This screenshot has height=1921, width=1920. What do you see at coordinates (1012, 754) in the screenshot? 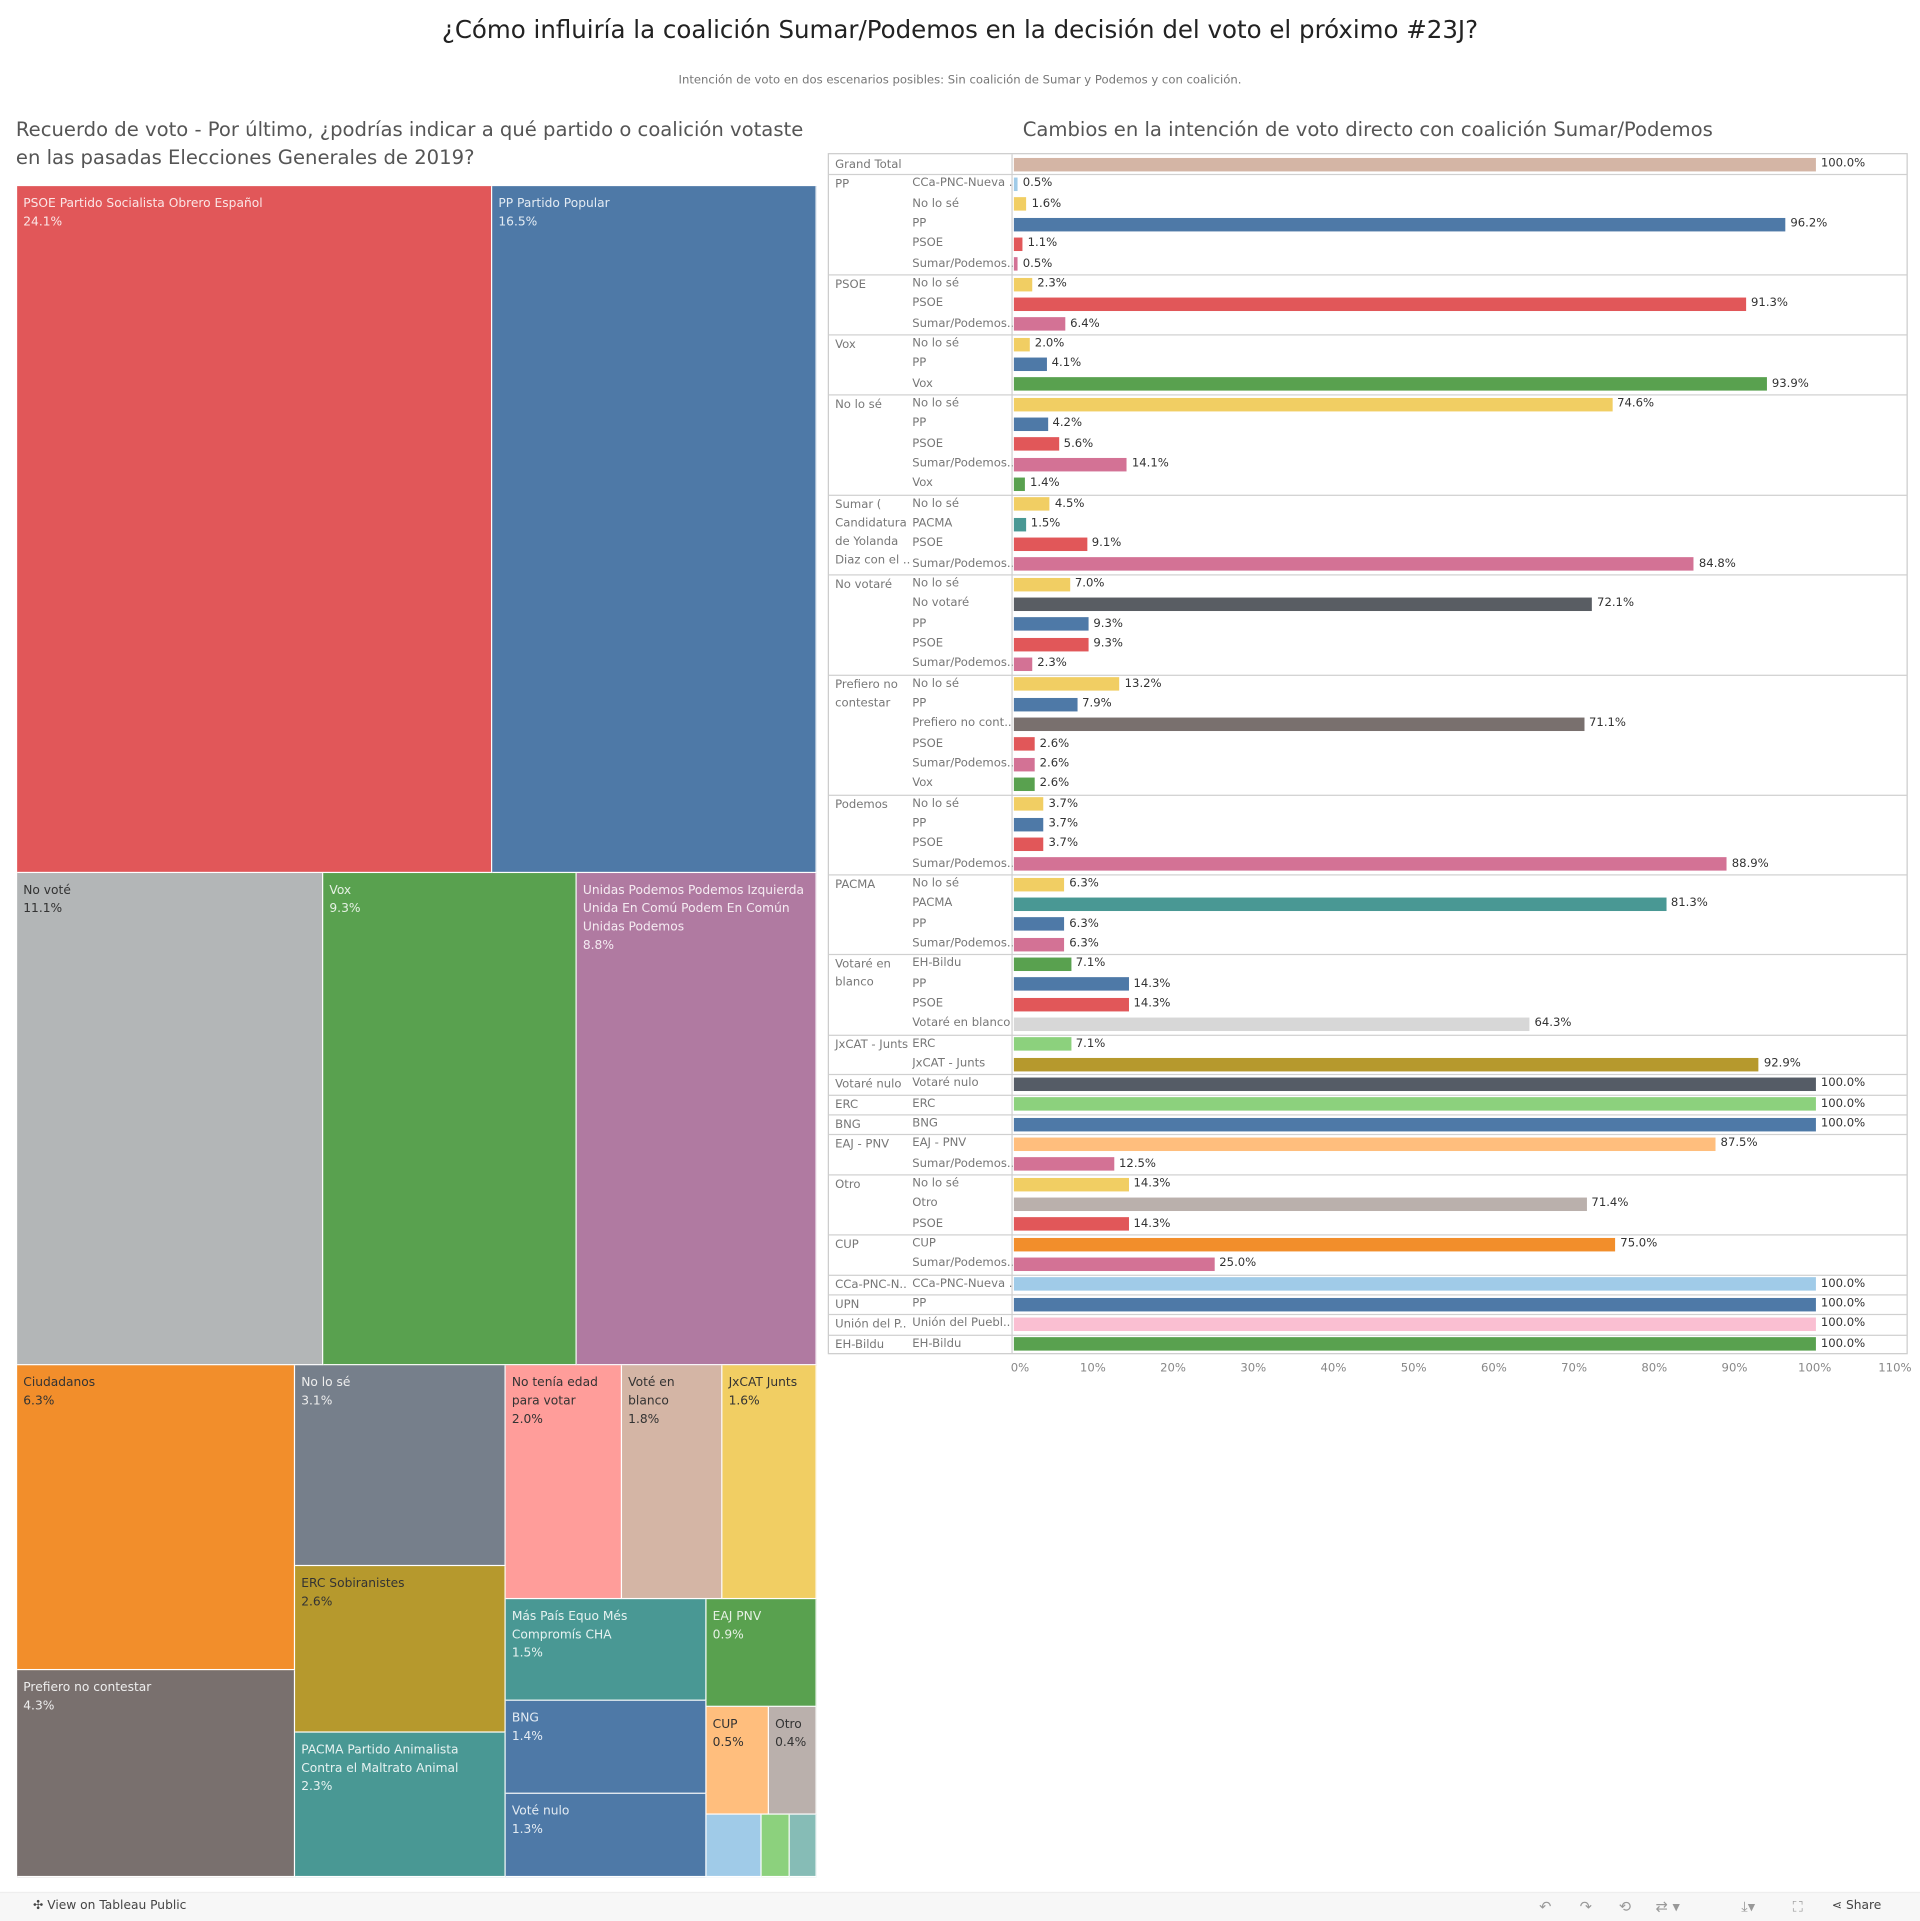
I see `row-header-divider` at bounding box center [1012, 754].